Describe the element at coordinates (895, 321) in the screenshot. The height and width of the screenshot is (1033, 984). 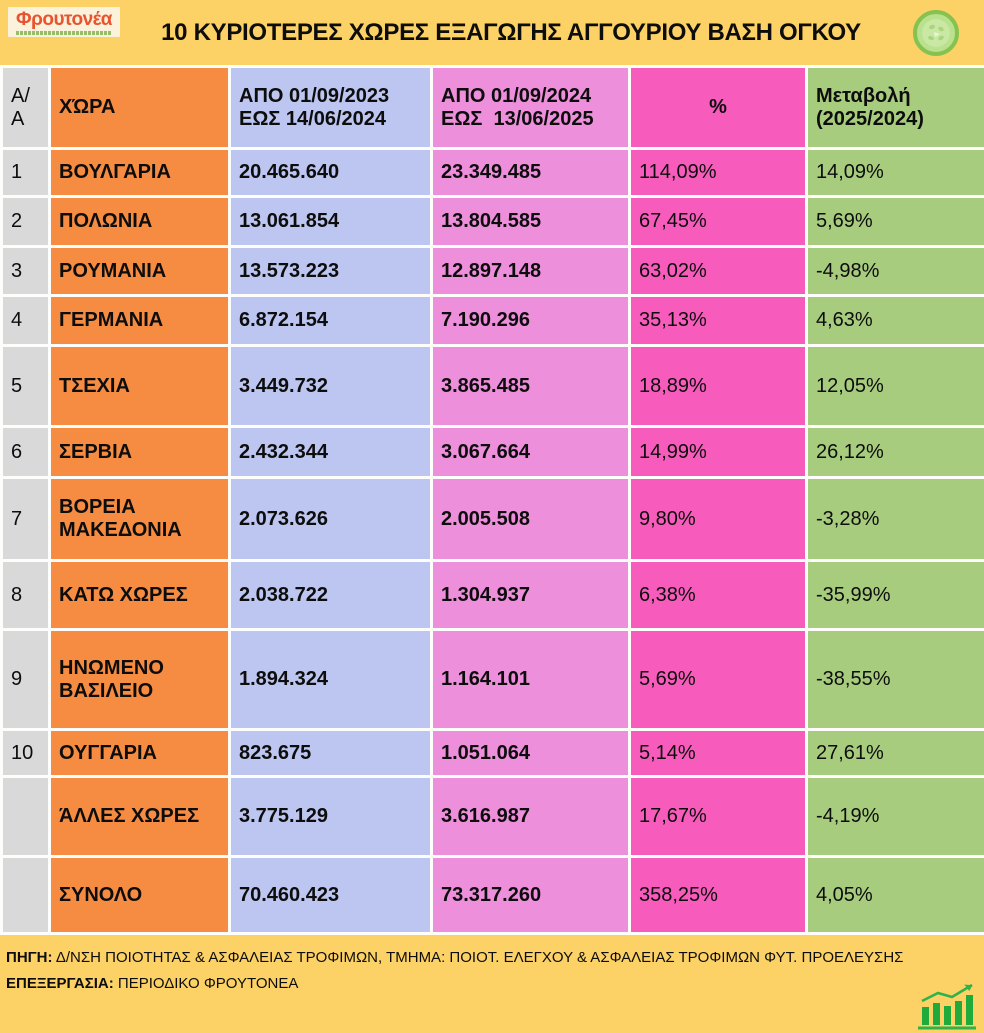
I see `change-cell: 4,63%` at that location.